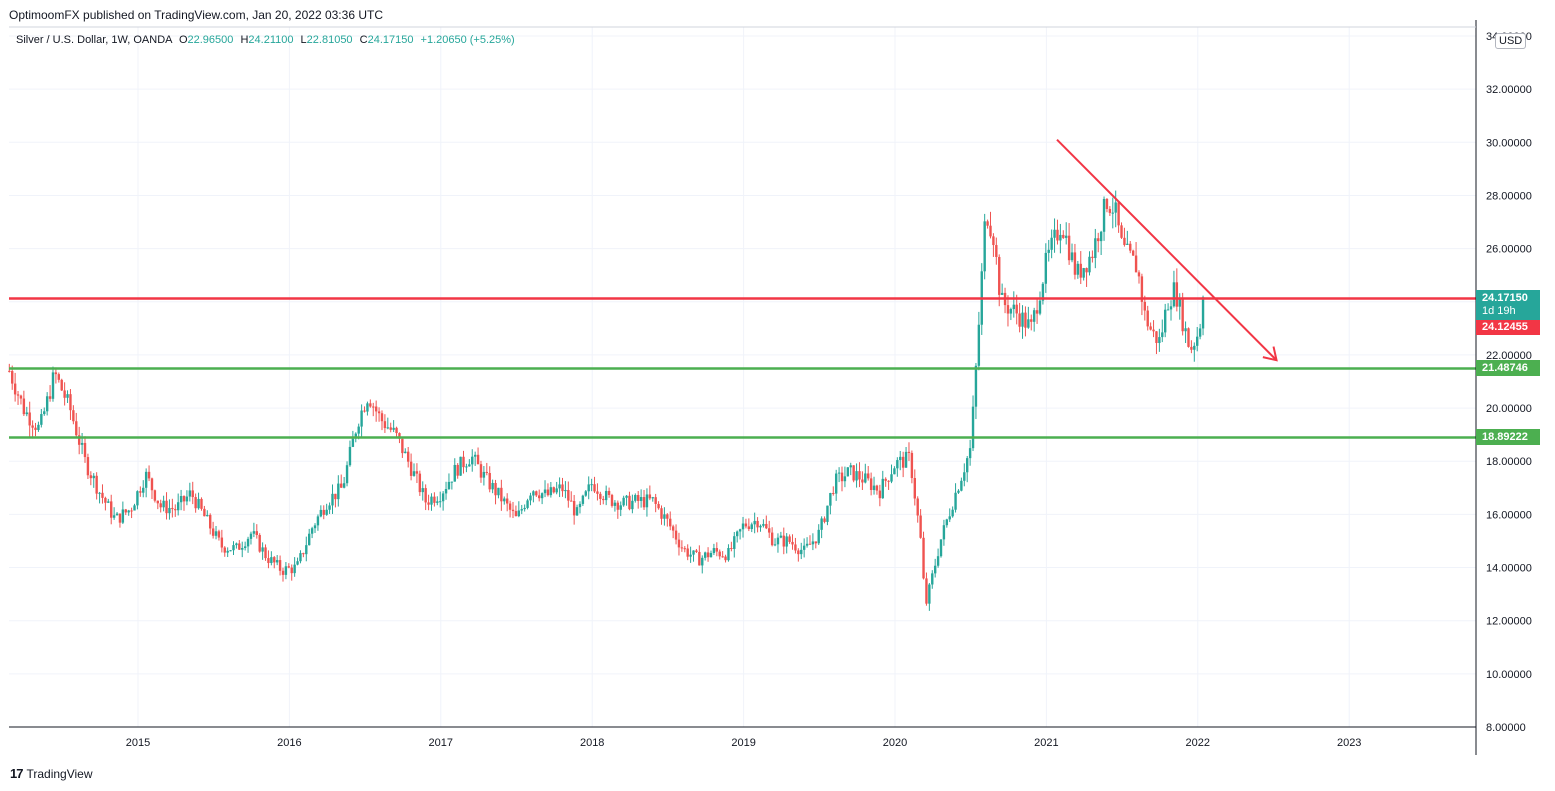 The height and width of the screenshot is (791, 1555). What do you see at coordinates (1198, 743) in the screenshot?
I see `time-tick-label: 2022` at bounding box center [1198, 743].